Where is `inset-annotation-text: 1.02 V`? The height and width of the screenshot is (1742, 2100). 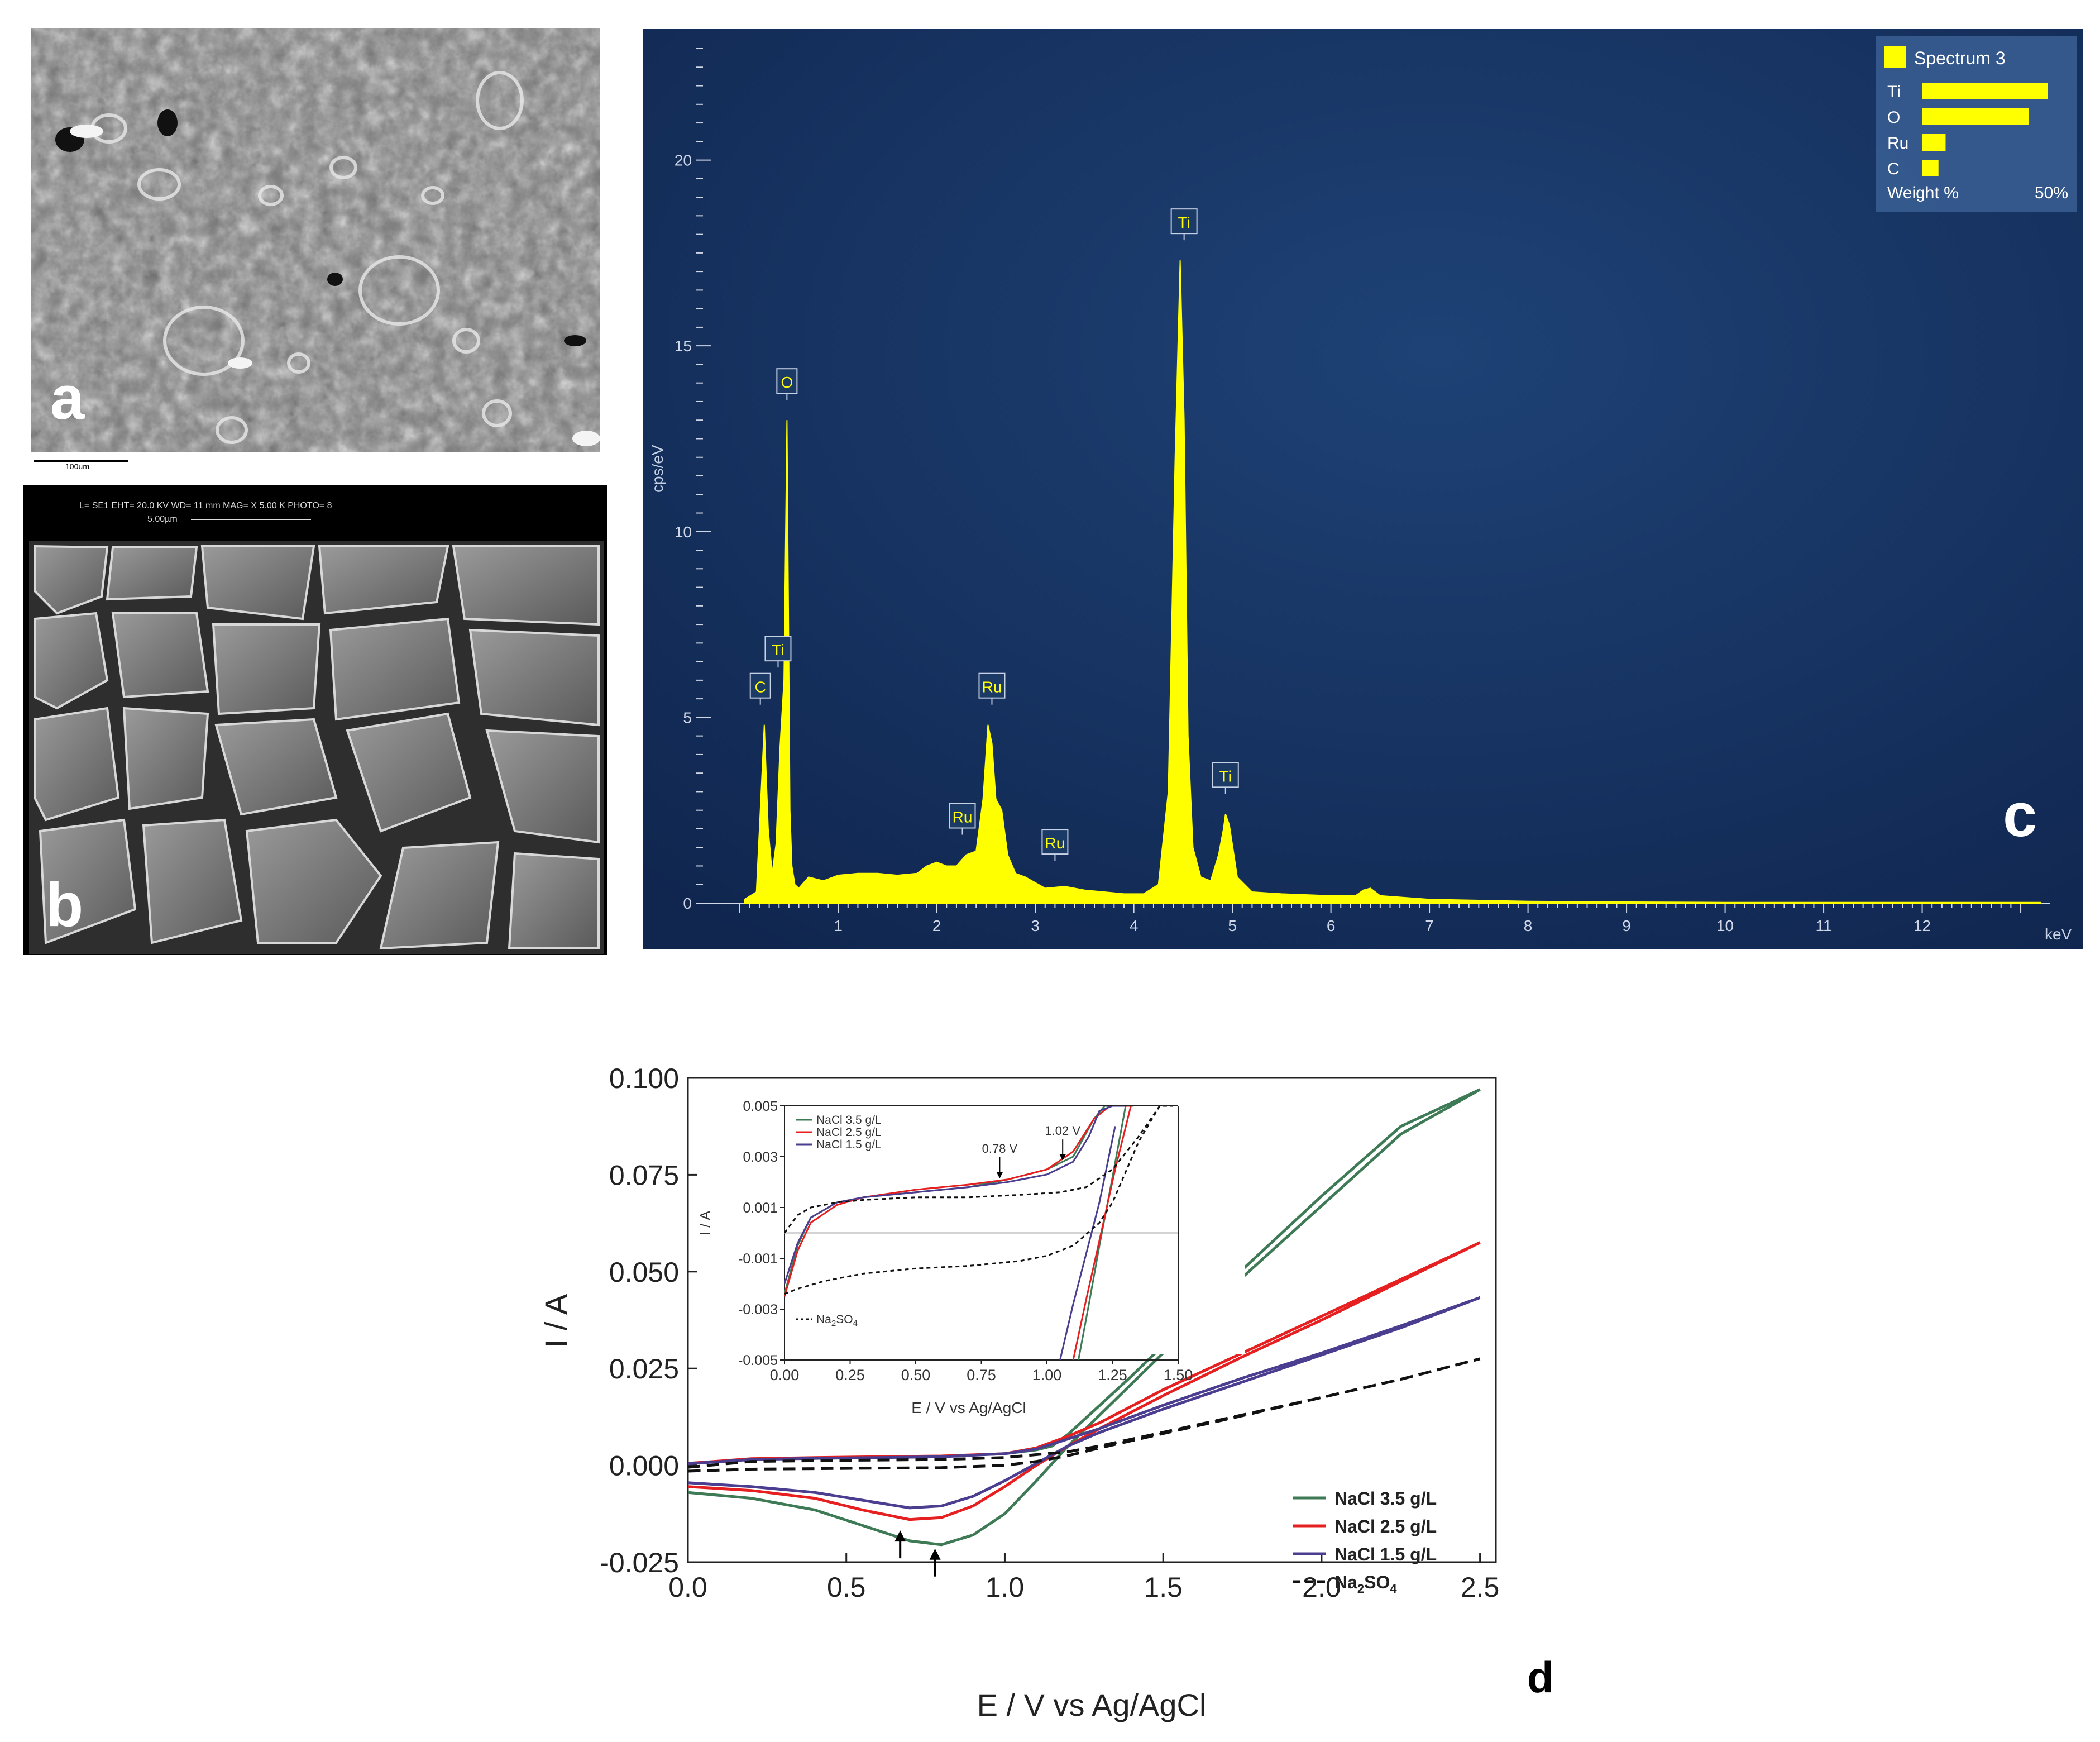
inset-annotation-text: 1.02 V is located at coordinates (1062, 1131).